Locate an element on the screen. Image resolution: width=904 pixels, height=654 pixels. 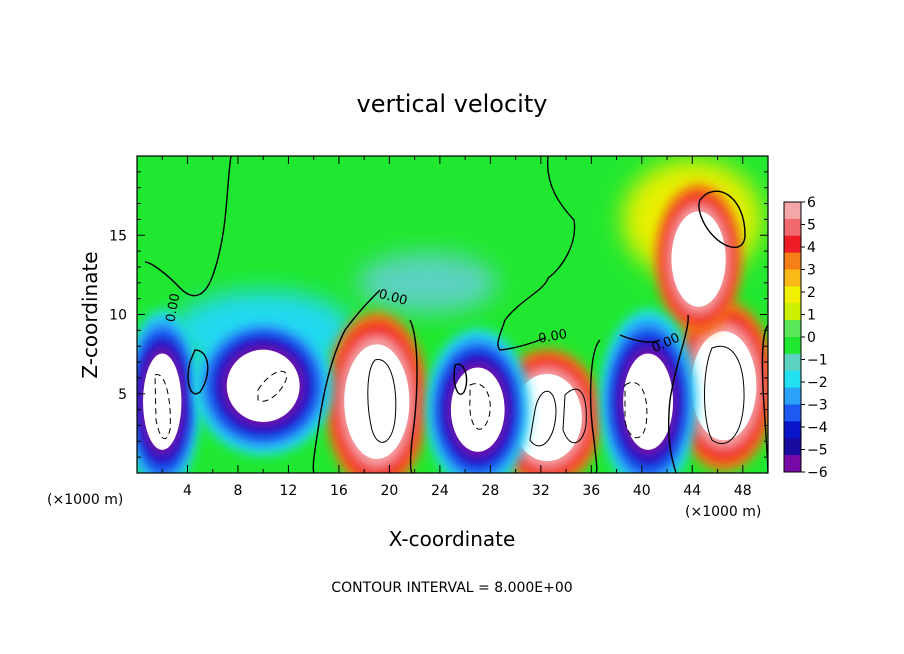
x-tick-label: 32 is located at coordinates (541, 491).